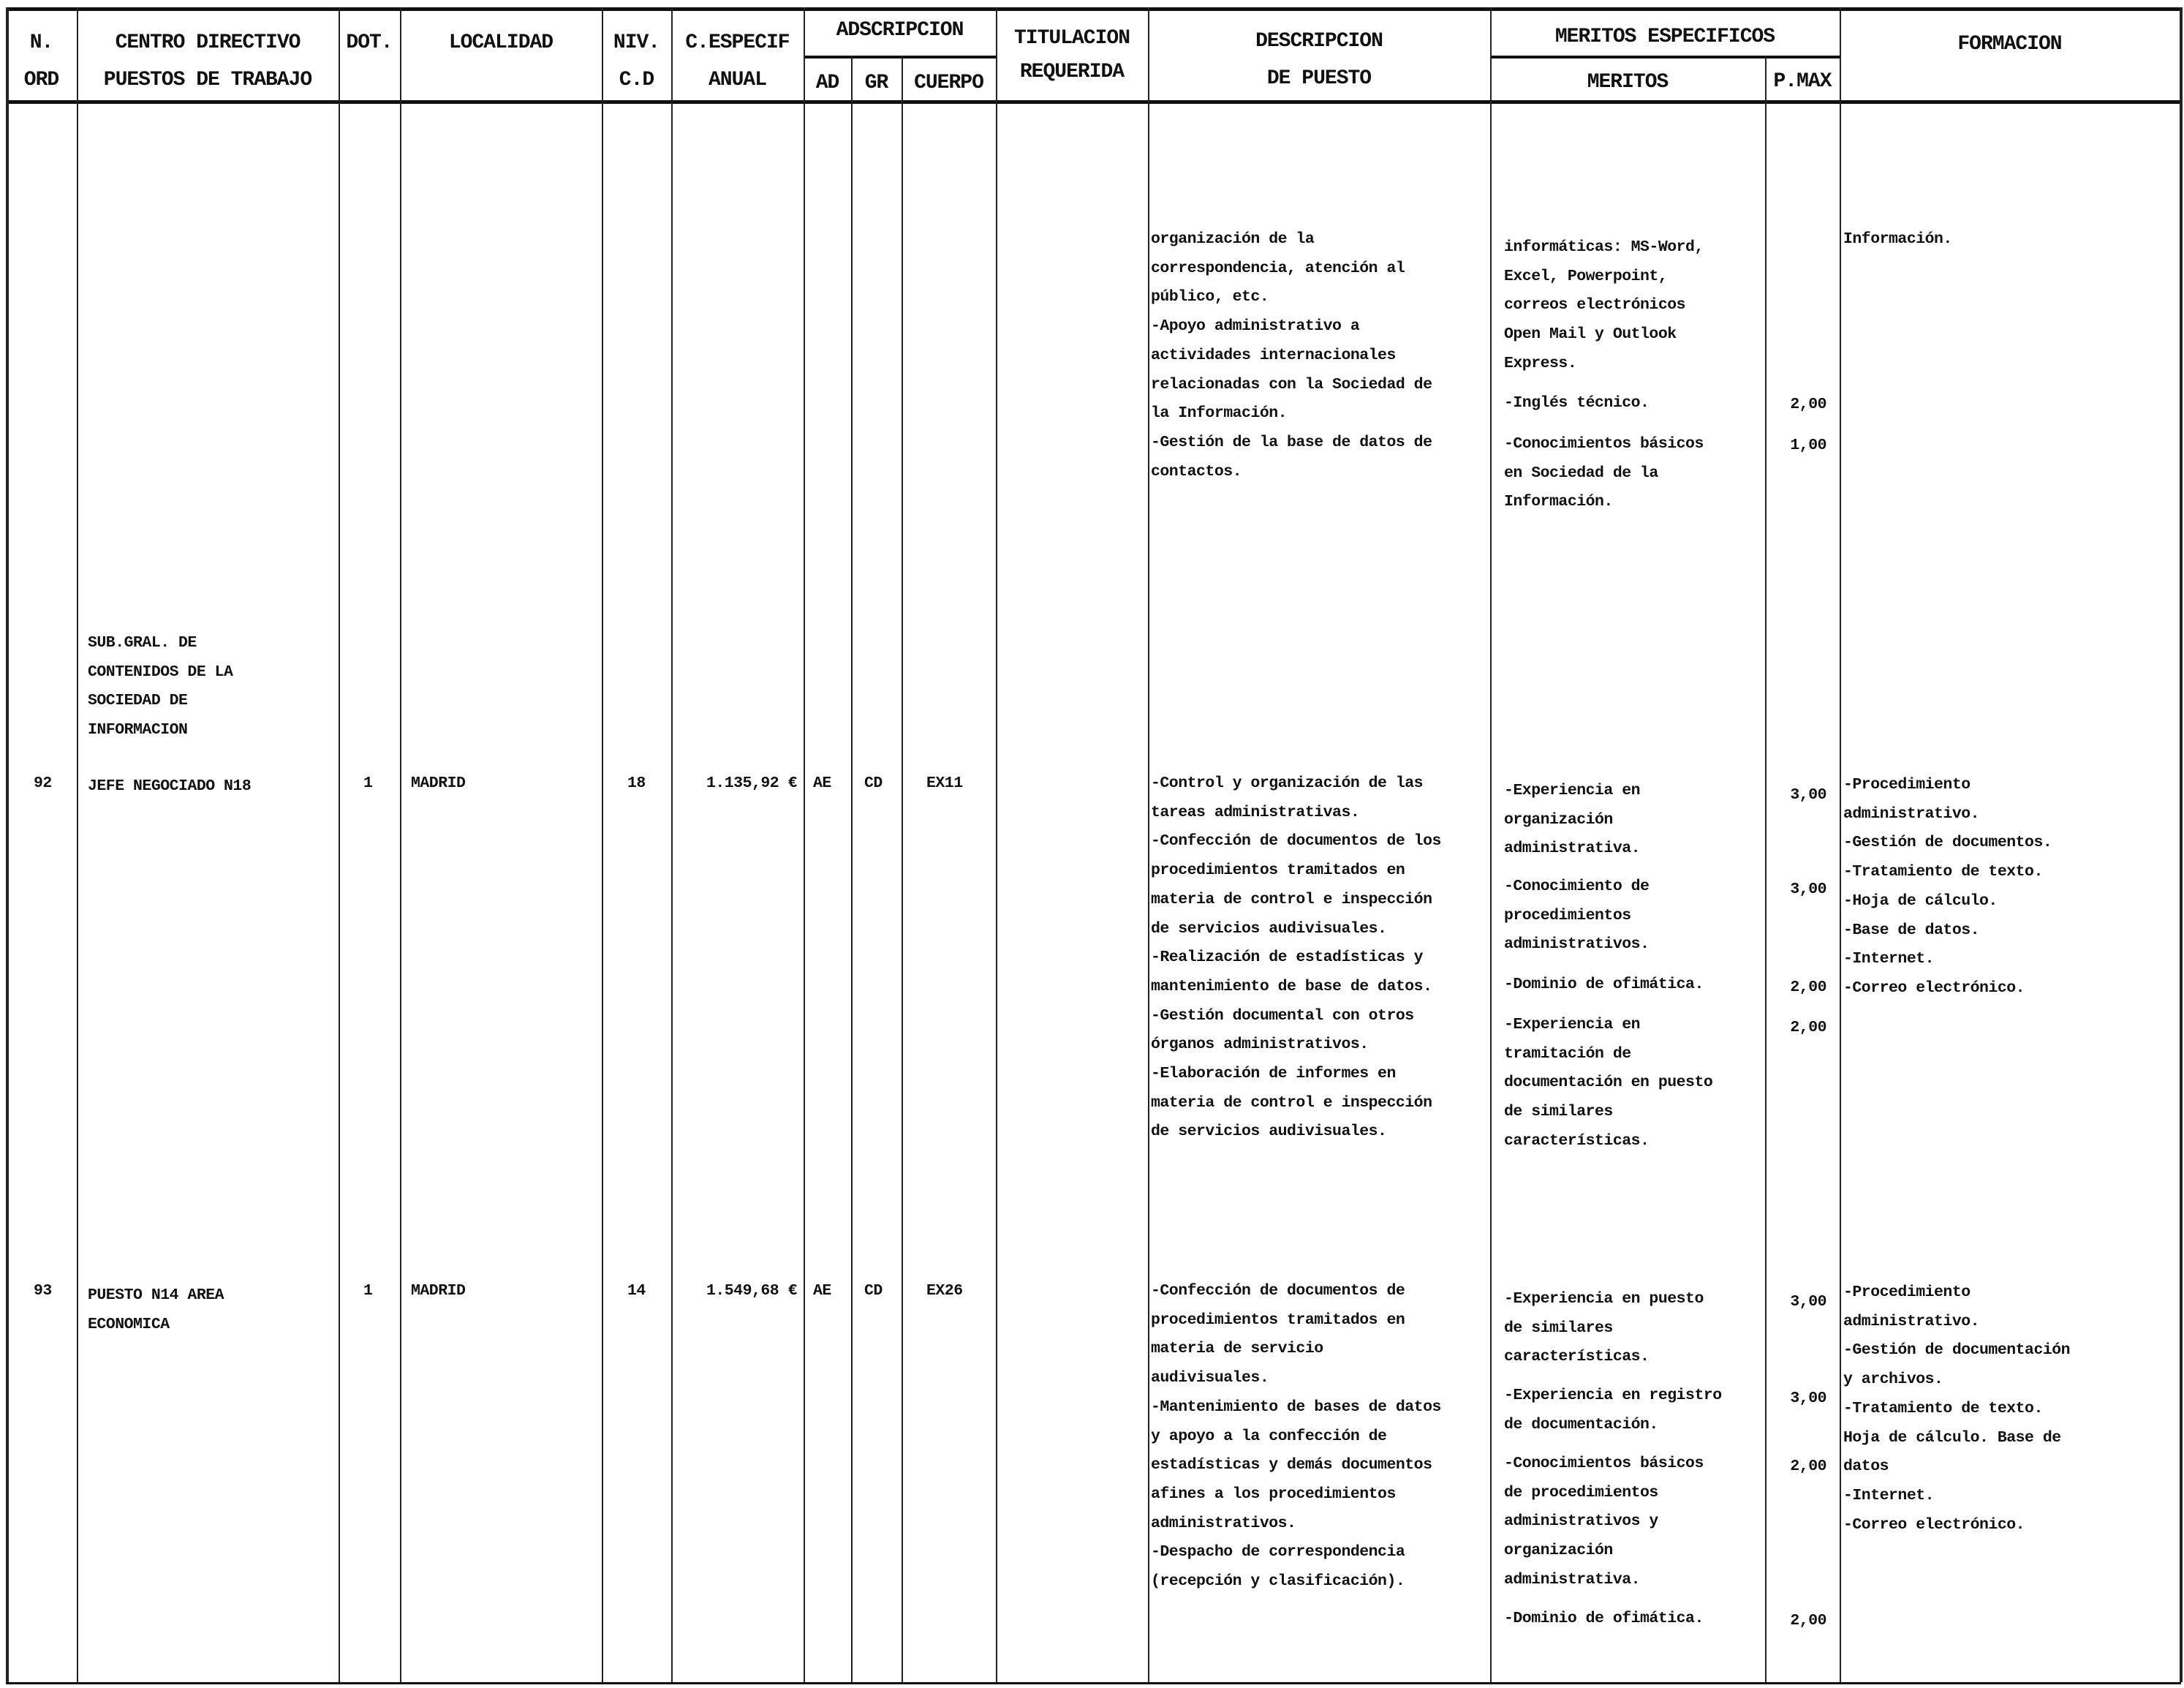 This screenshot has width=2184, height=1688. Describe the element at coordinates (1577, 403) in the screenshot. I see `merit-line: -Inglés técnico.` at that location.